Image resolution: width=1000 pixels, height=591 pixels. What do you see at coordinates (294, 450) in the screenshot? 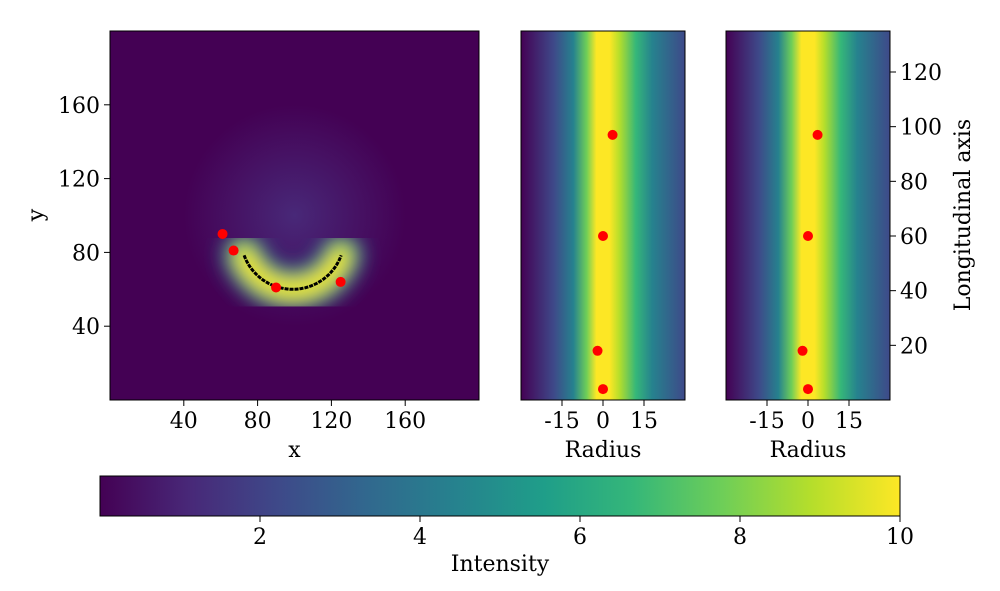
I see `xy-map-x-label: x` at bounding box center [294, 450].